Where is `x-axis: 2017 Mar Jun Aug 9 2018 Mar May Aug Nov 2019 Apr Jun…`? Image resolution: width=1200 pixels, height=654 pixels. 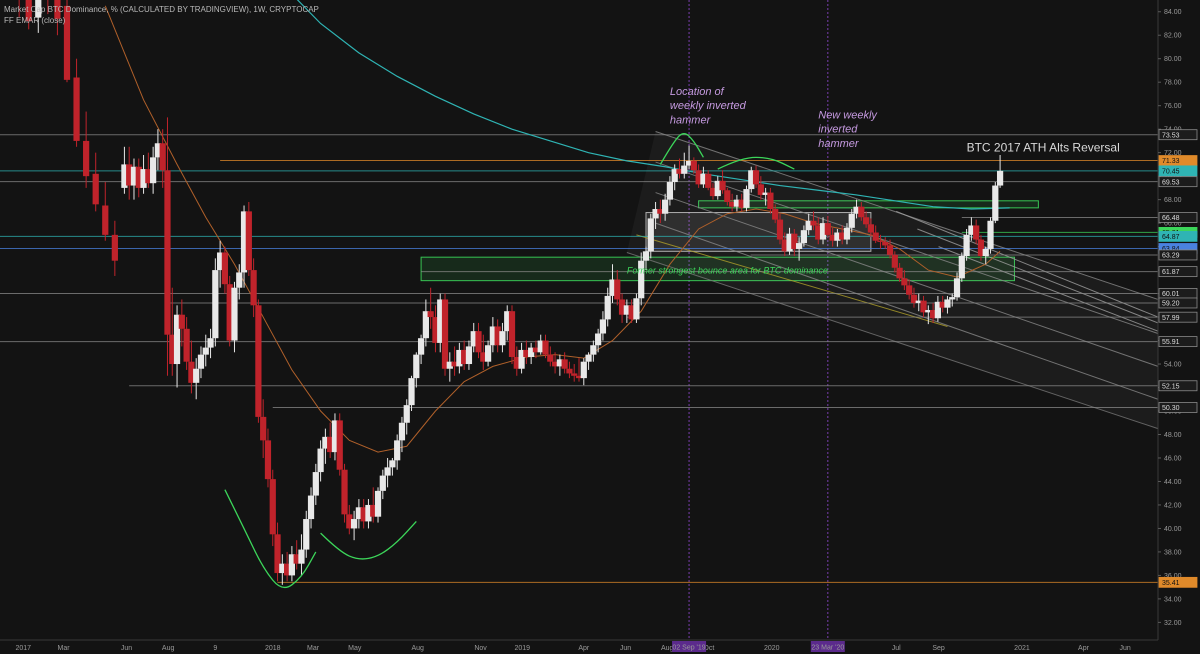
x-axis: 2017 Mar Jun Aug 9 2018 Mar May Aug Nov 2019 Apr Jun… is located at coordinates (600, 646).